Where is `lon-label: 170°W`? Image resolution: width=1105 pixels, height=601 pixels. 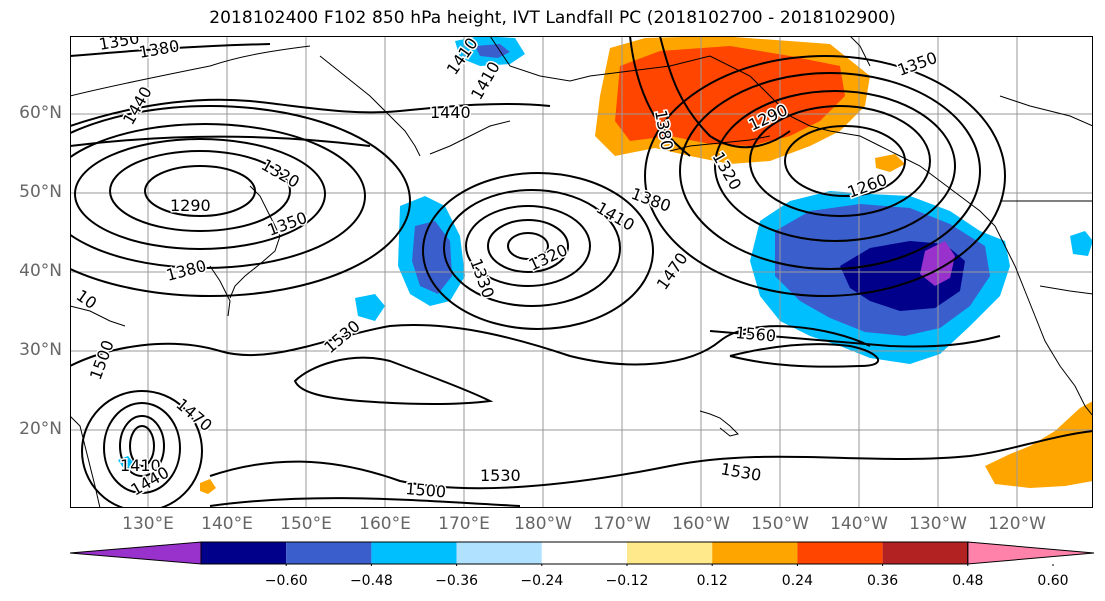
lon-label: 170°W is located at coordinates (622, 524).